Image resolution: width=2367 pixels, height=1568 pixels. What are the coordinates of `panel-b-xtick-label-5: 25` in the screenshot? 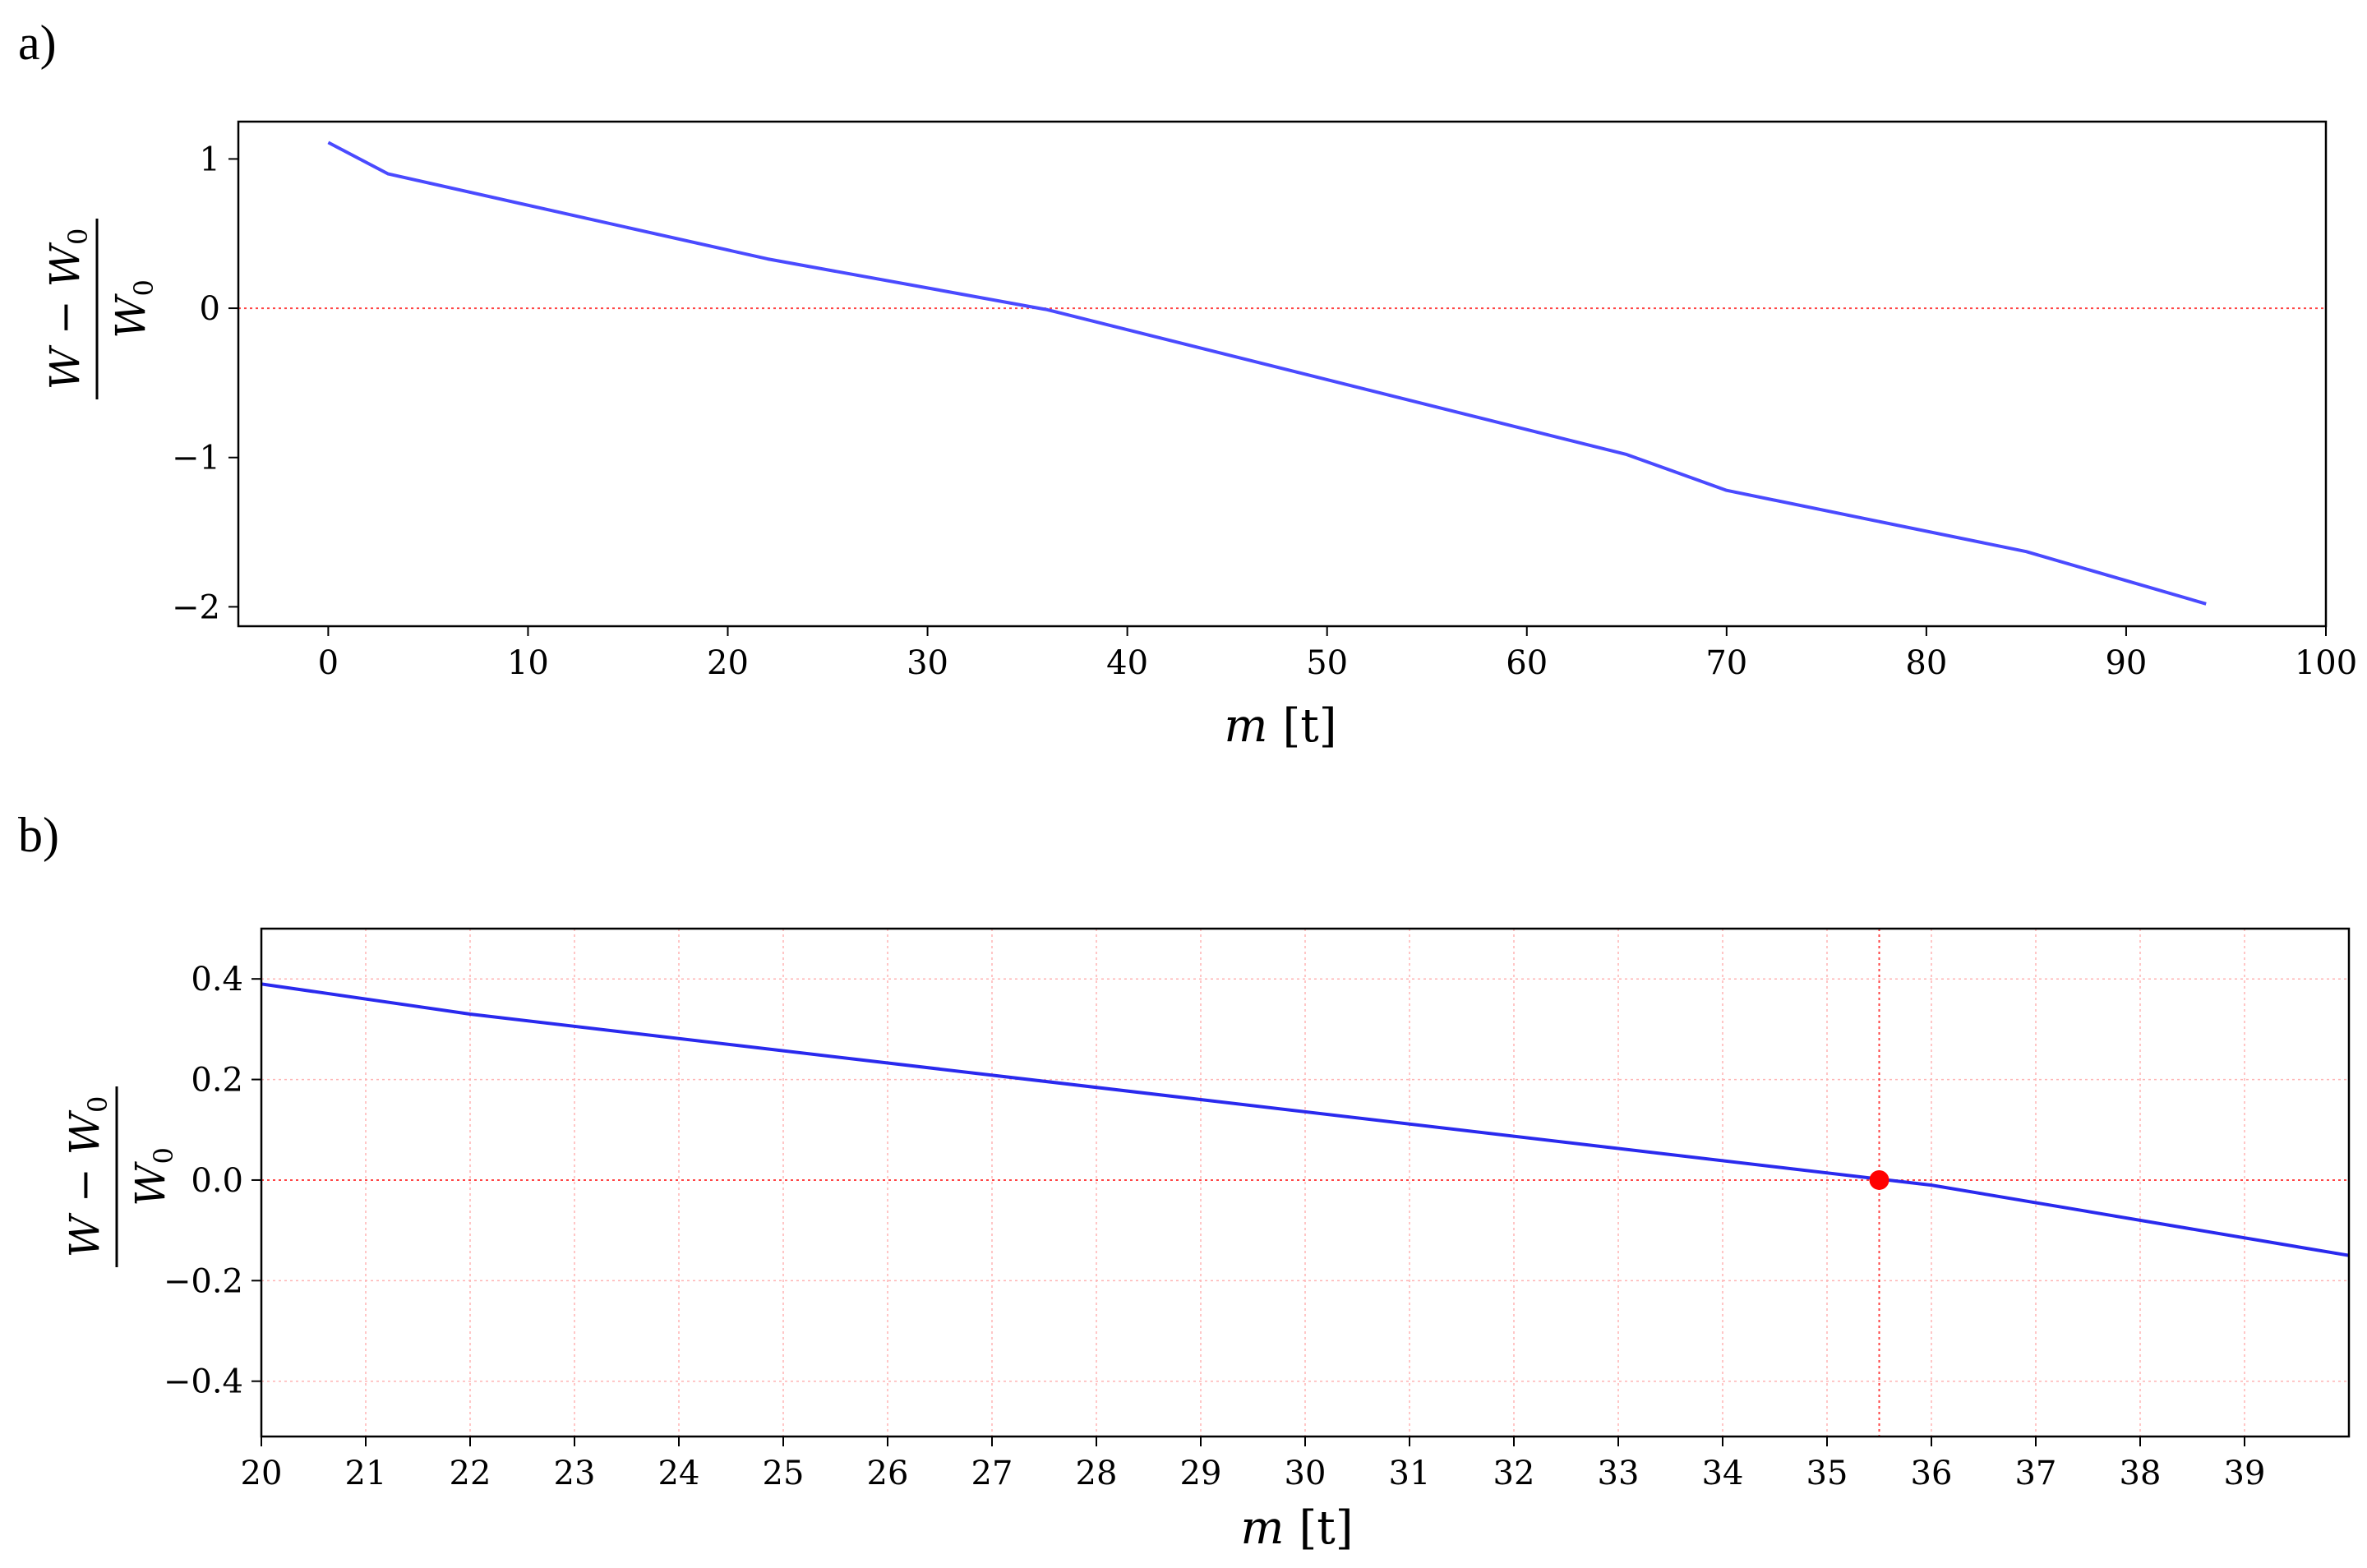 It's located at (784, 1473).